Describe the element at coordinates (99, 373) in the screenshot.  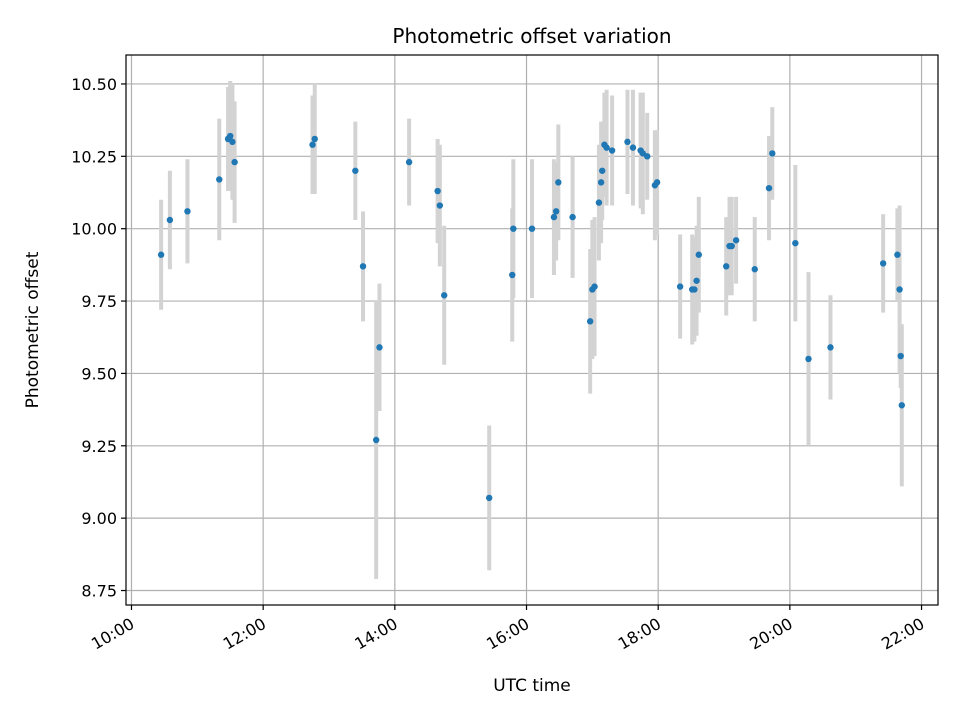
I see `y-tick-label: 9.50` at that location.